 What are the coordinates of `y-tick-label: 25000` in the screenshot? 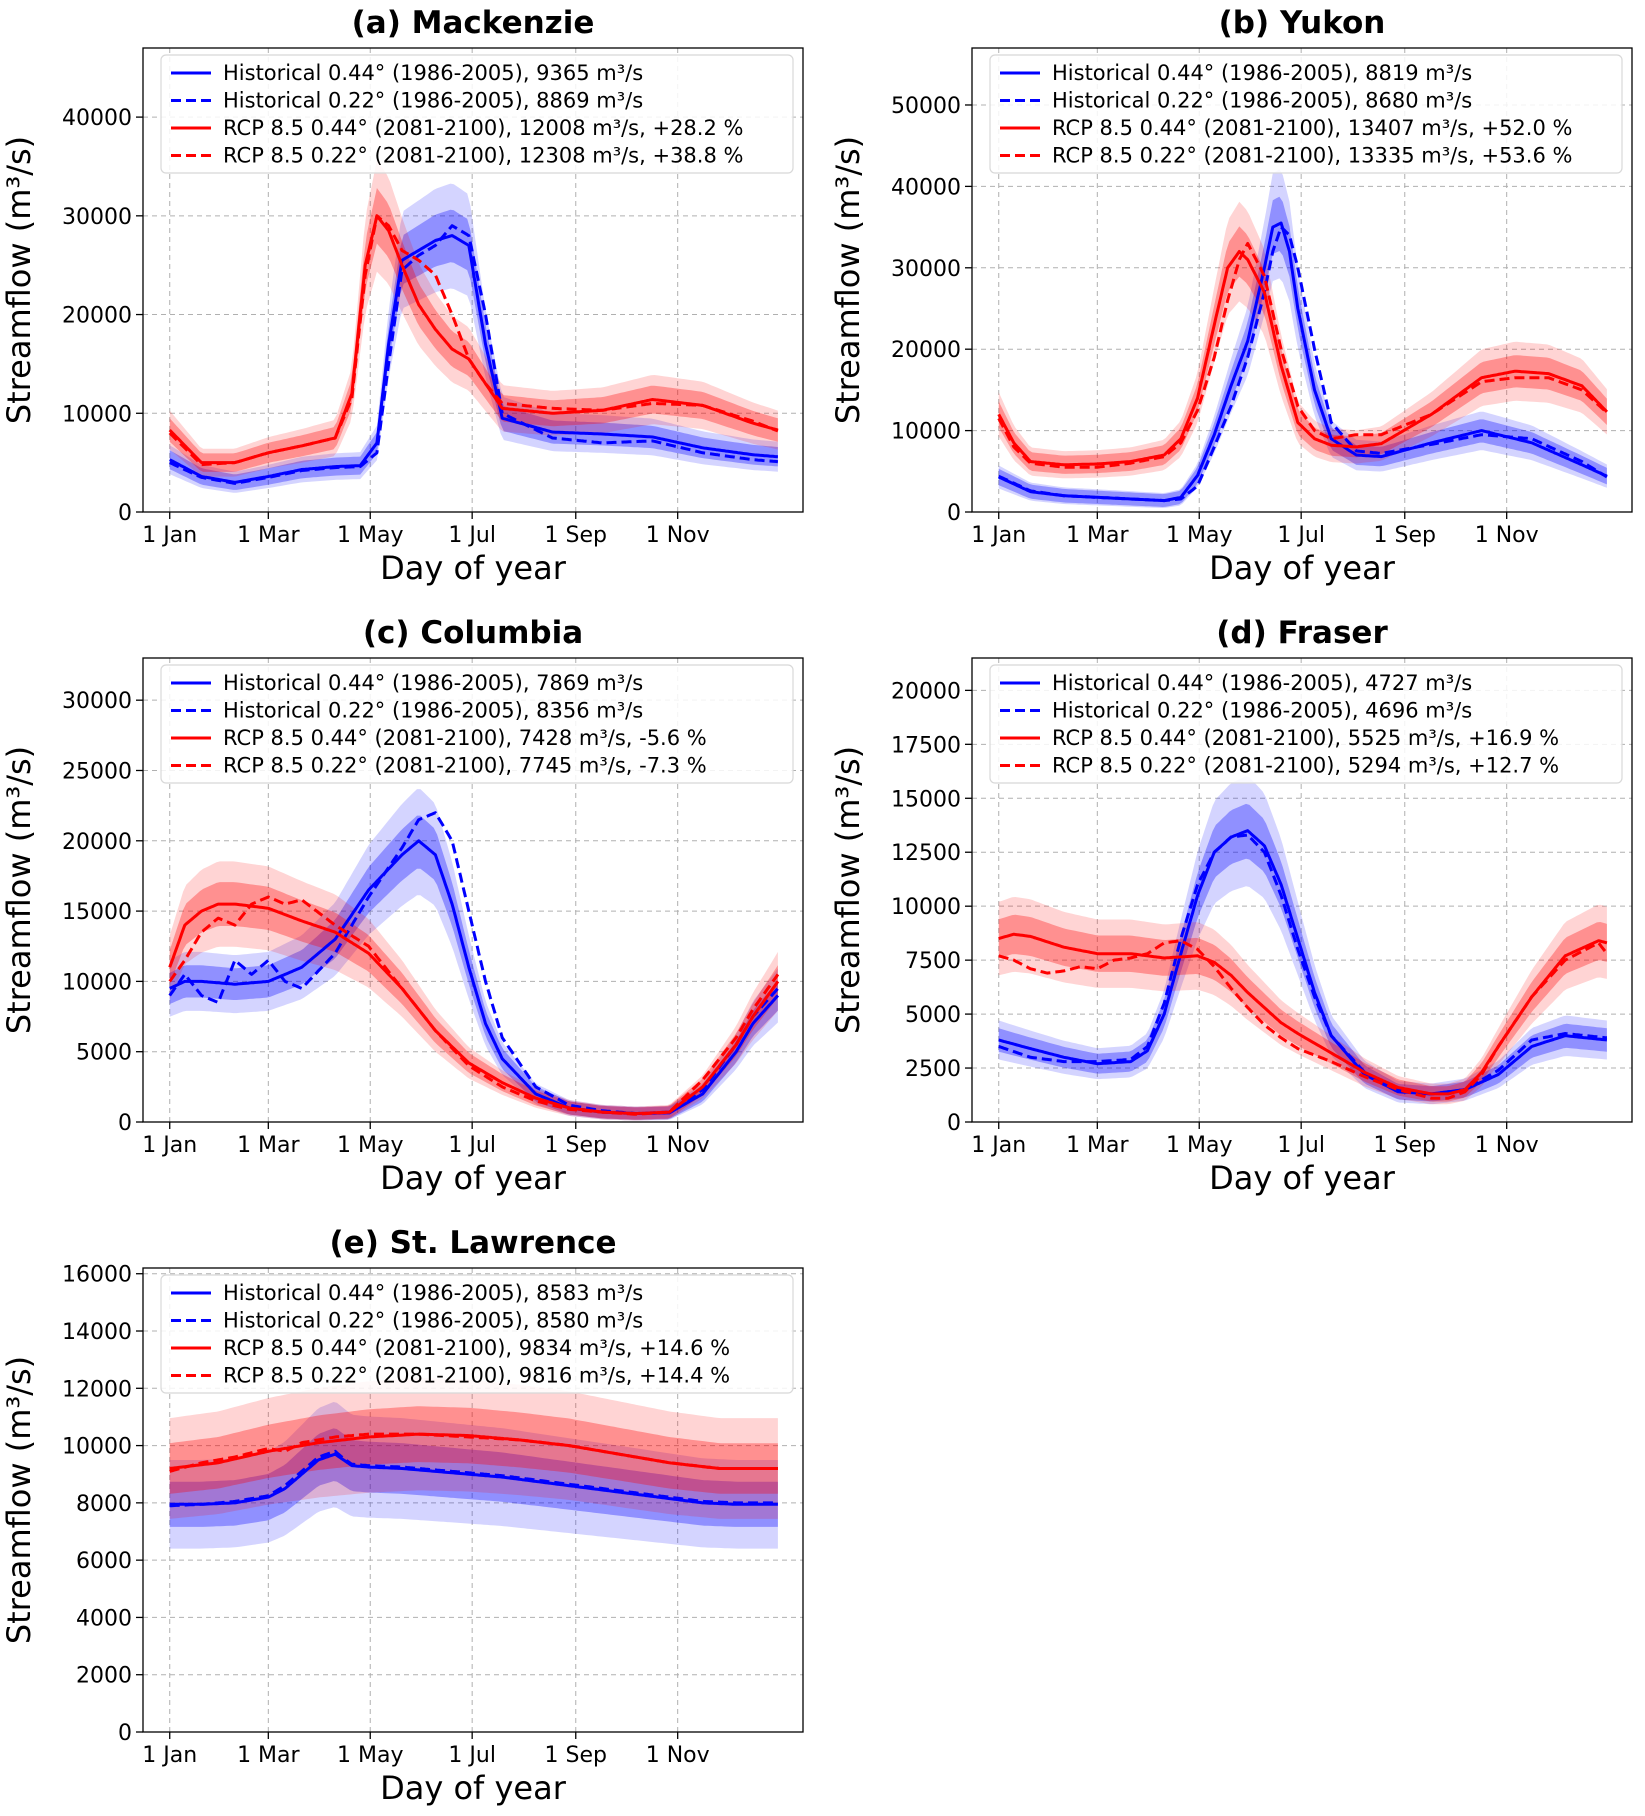 It's located at (97, 771).